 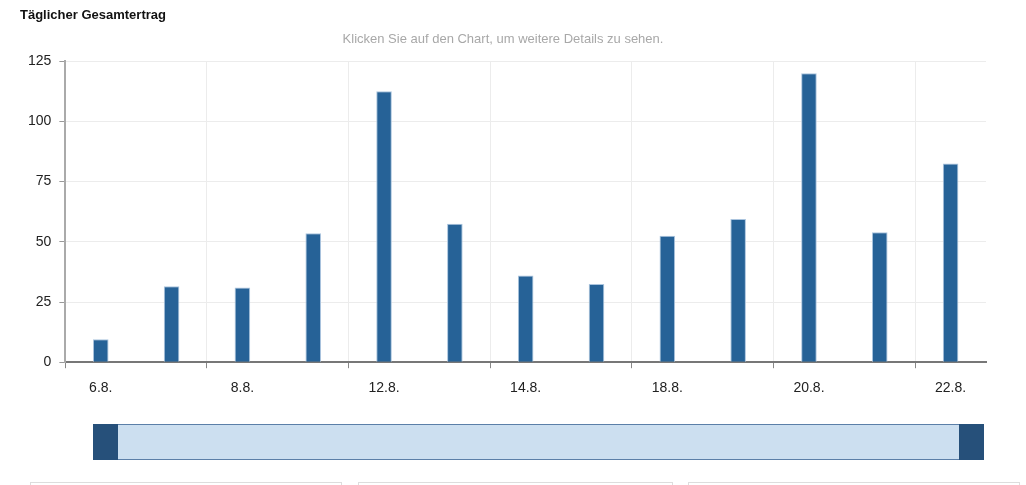 What do you see at coordinates (47, 361) in the screenshot?
I see `y-tick-label: 0` at bounding box center [47, 361].